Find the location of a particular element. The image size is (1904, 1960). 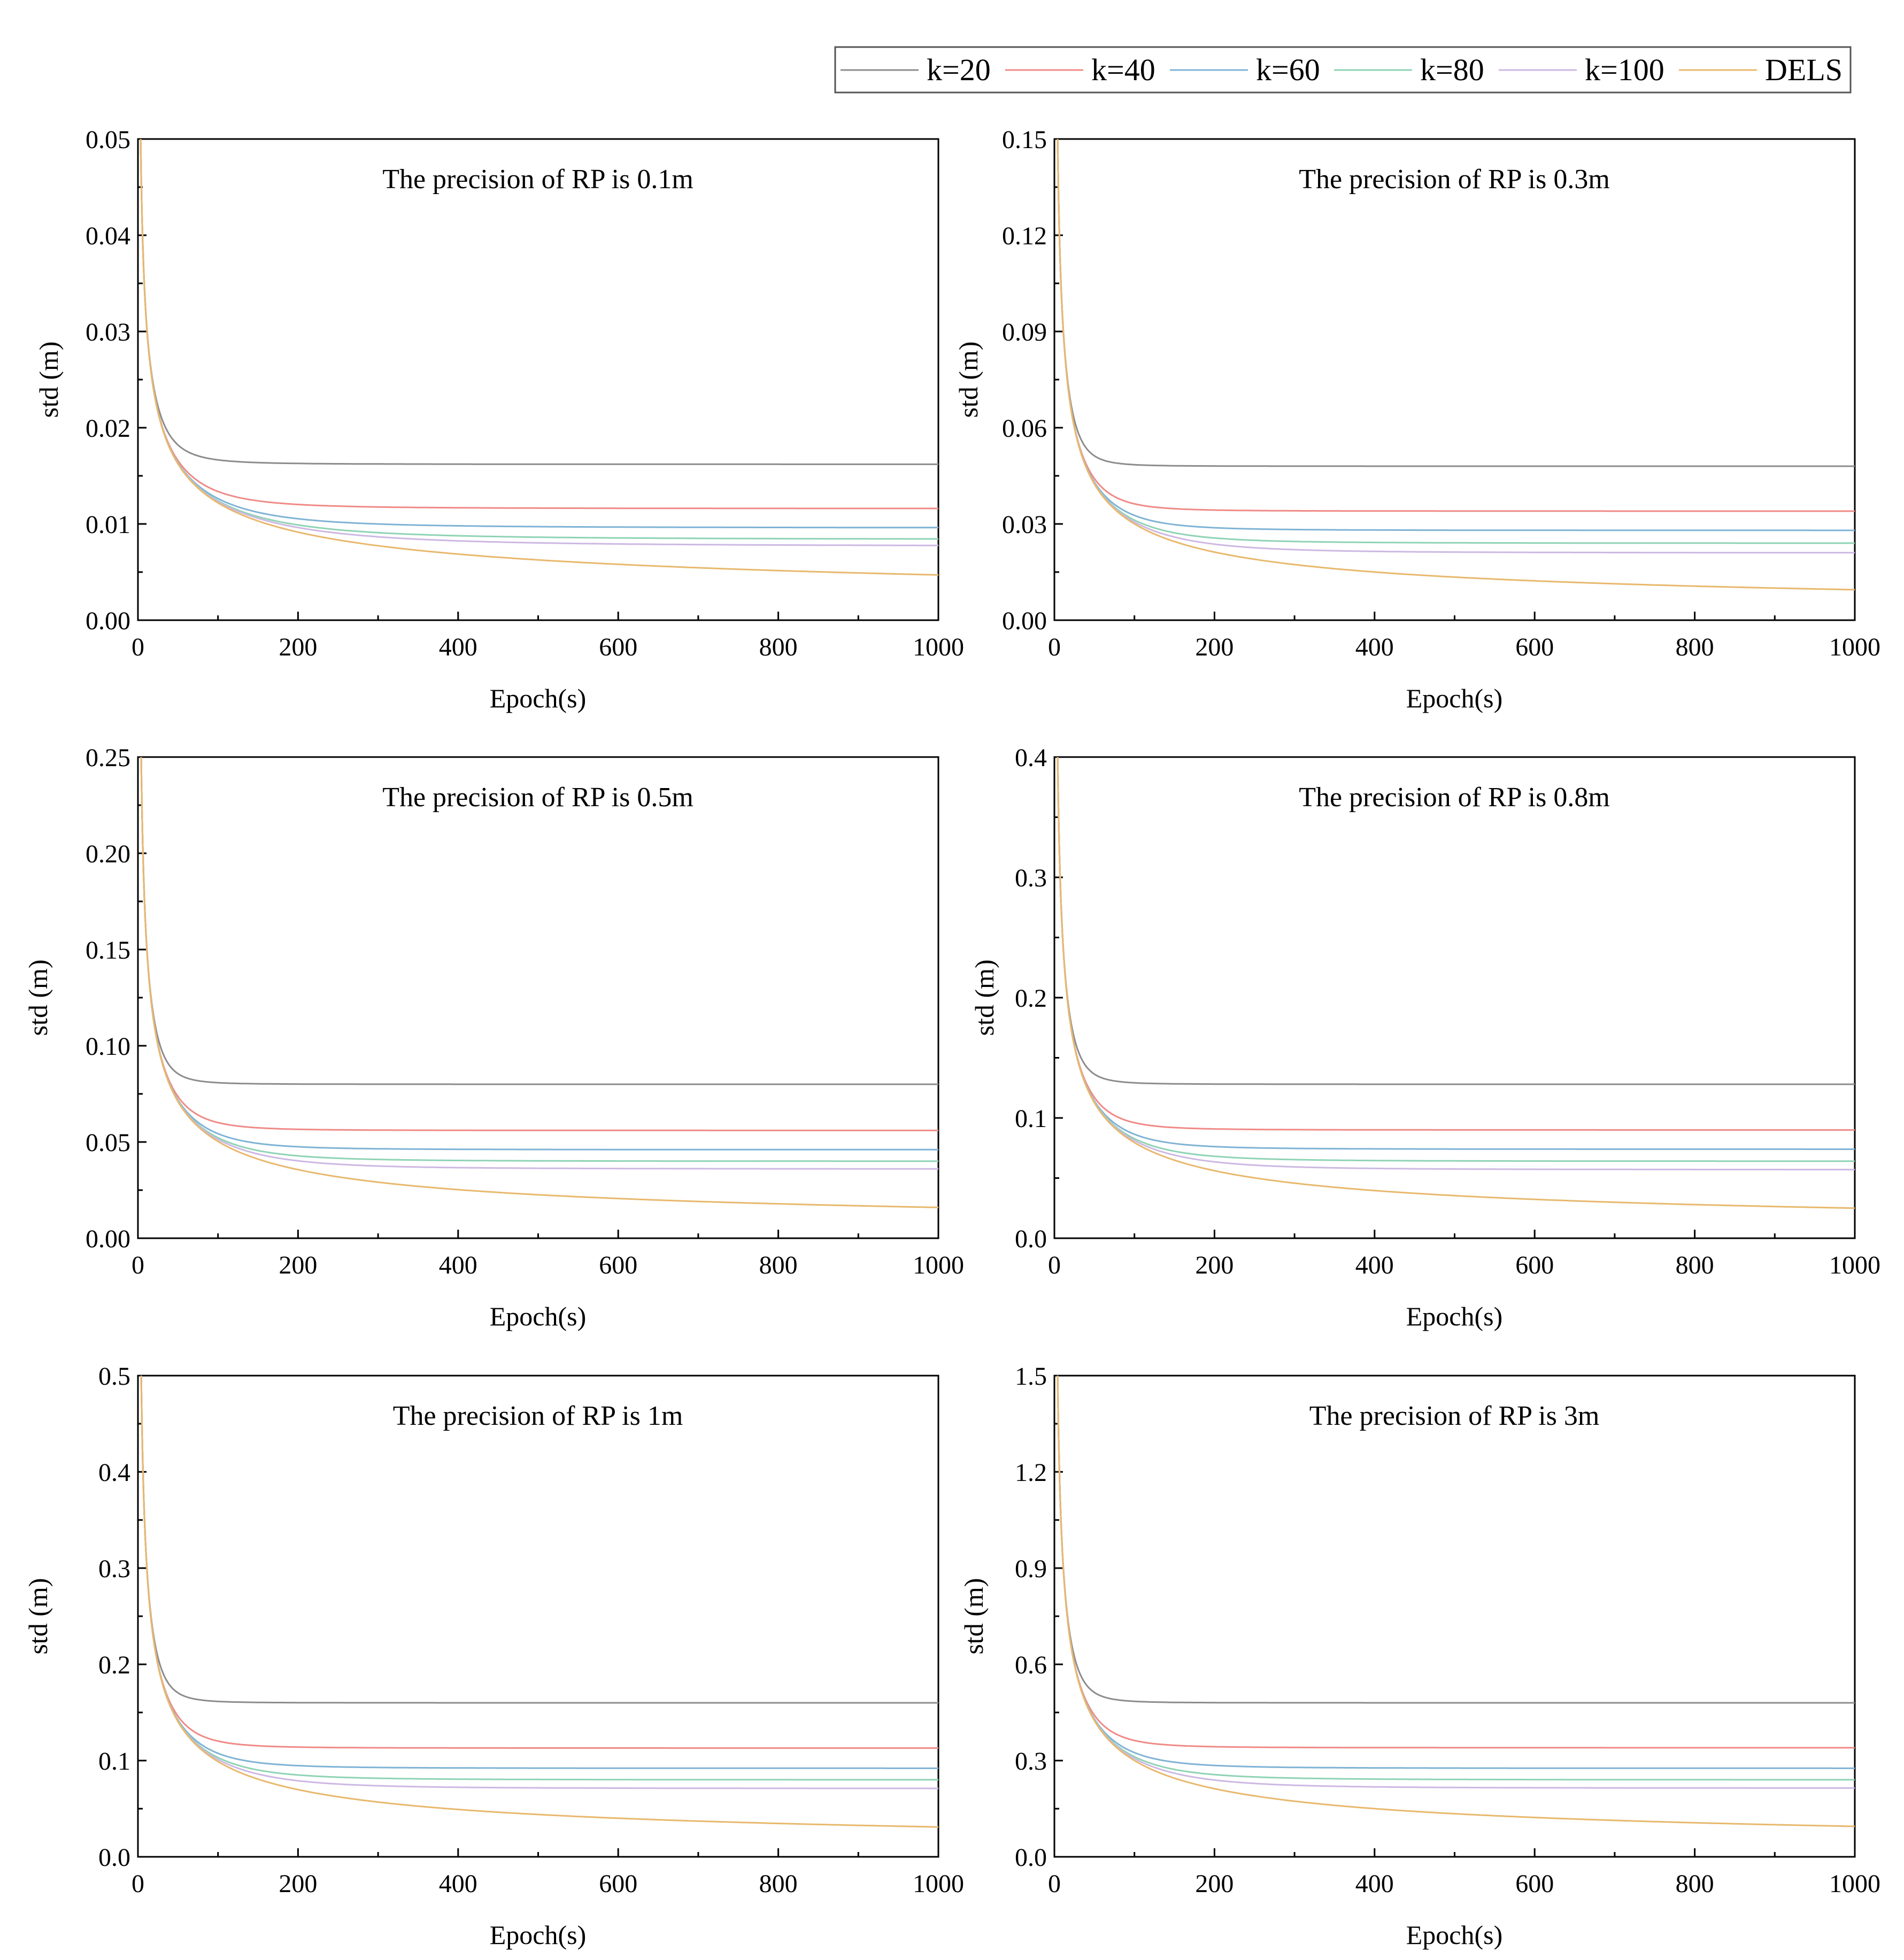

legend-entry: k=100 is located at coordinates (1581, 69).